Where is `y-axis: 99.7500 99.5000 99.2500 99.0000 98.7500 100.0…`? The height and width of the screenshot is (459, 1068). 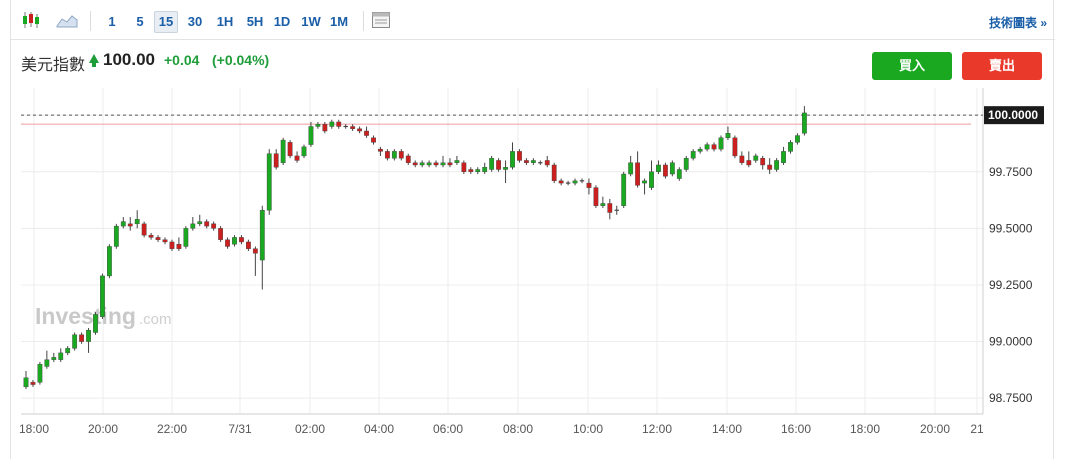
y-axis: 99.7500 99.5000 99.2500 99.0000 98.7500 100.0… is located at coordinates (1014, 255).